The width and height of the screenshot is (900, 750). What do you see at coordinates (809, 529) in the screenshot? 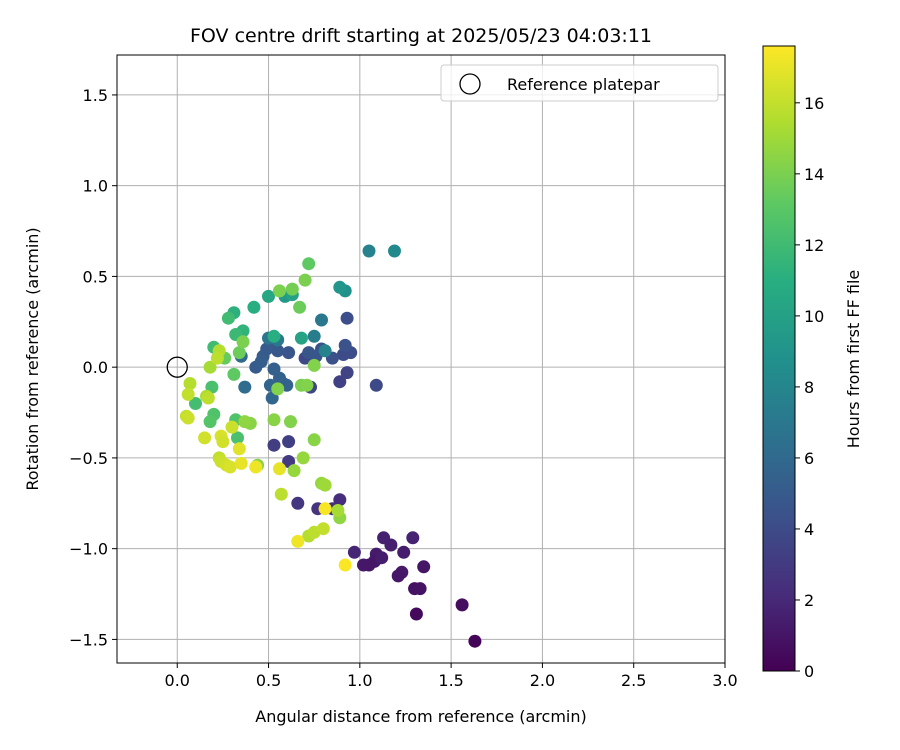
I see `colorbar-tick-label: 4` at bounding box center [809, 529].